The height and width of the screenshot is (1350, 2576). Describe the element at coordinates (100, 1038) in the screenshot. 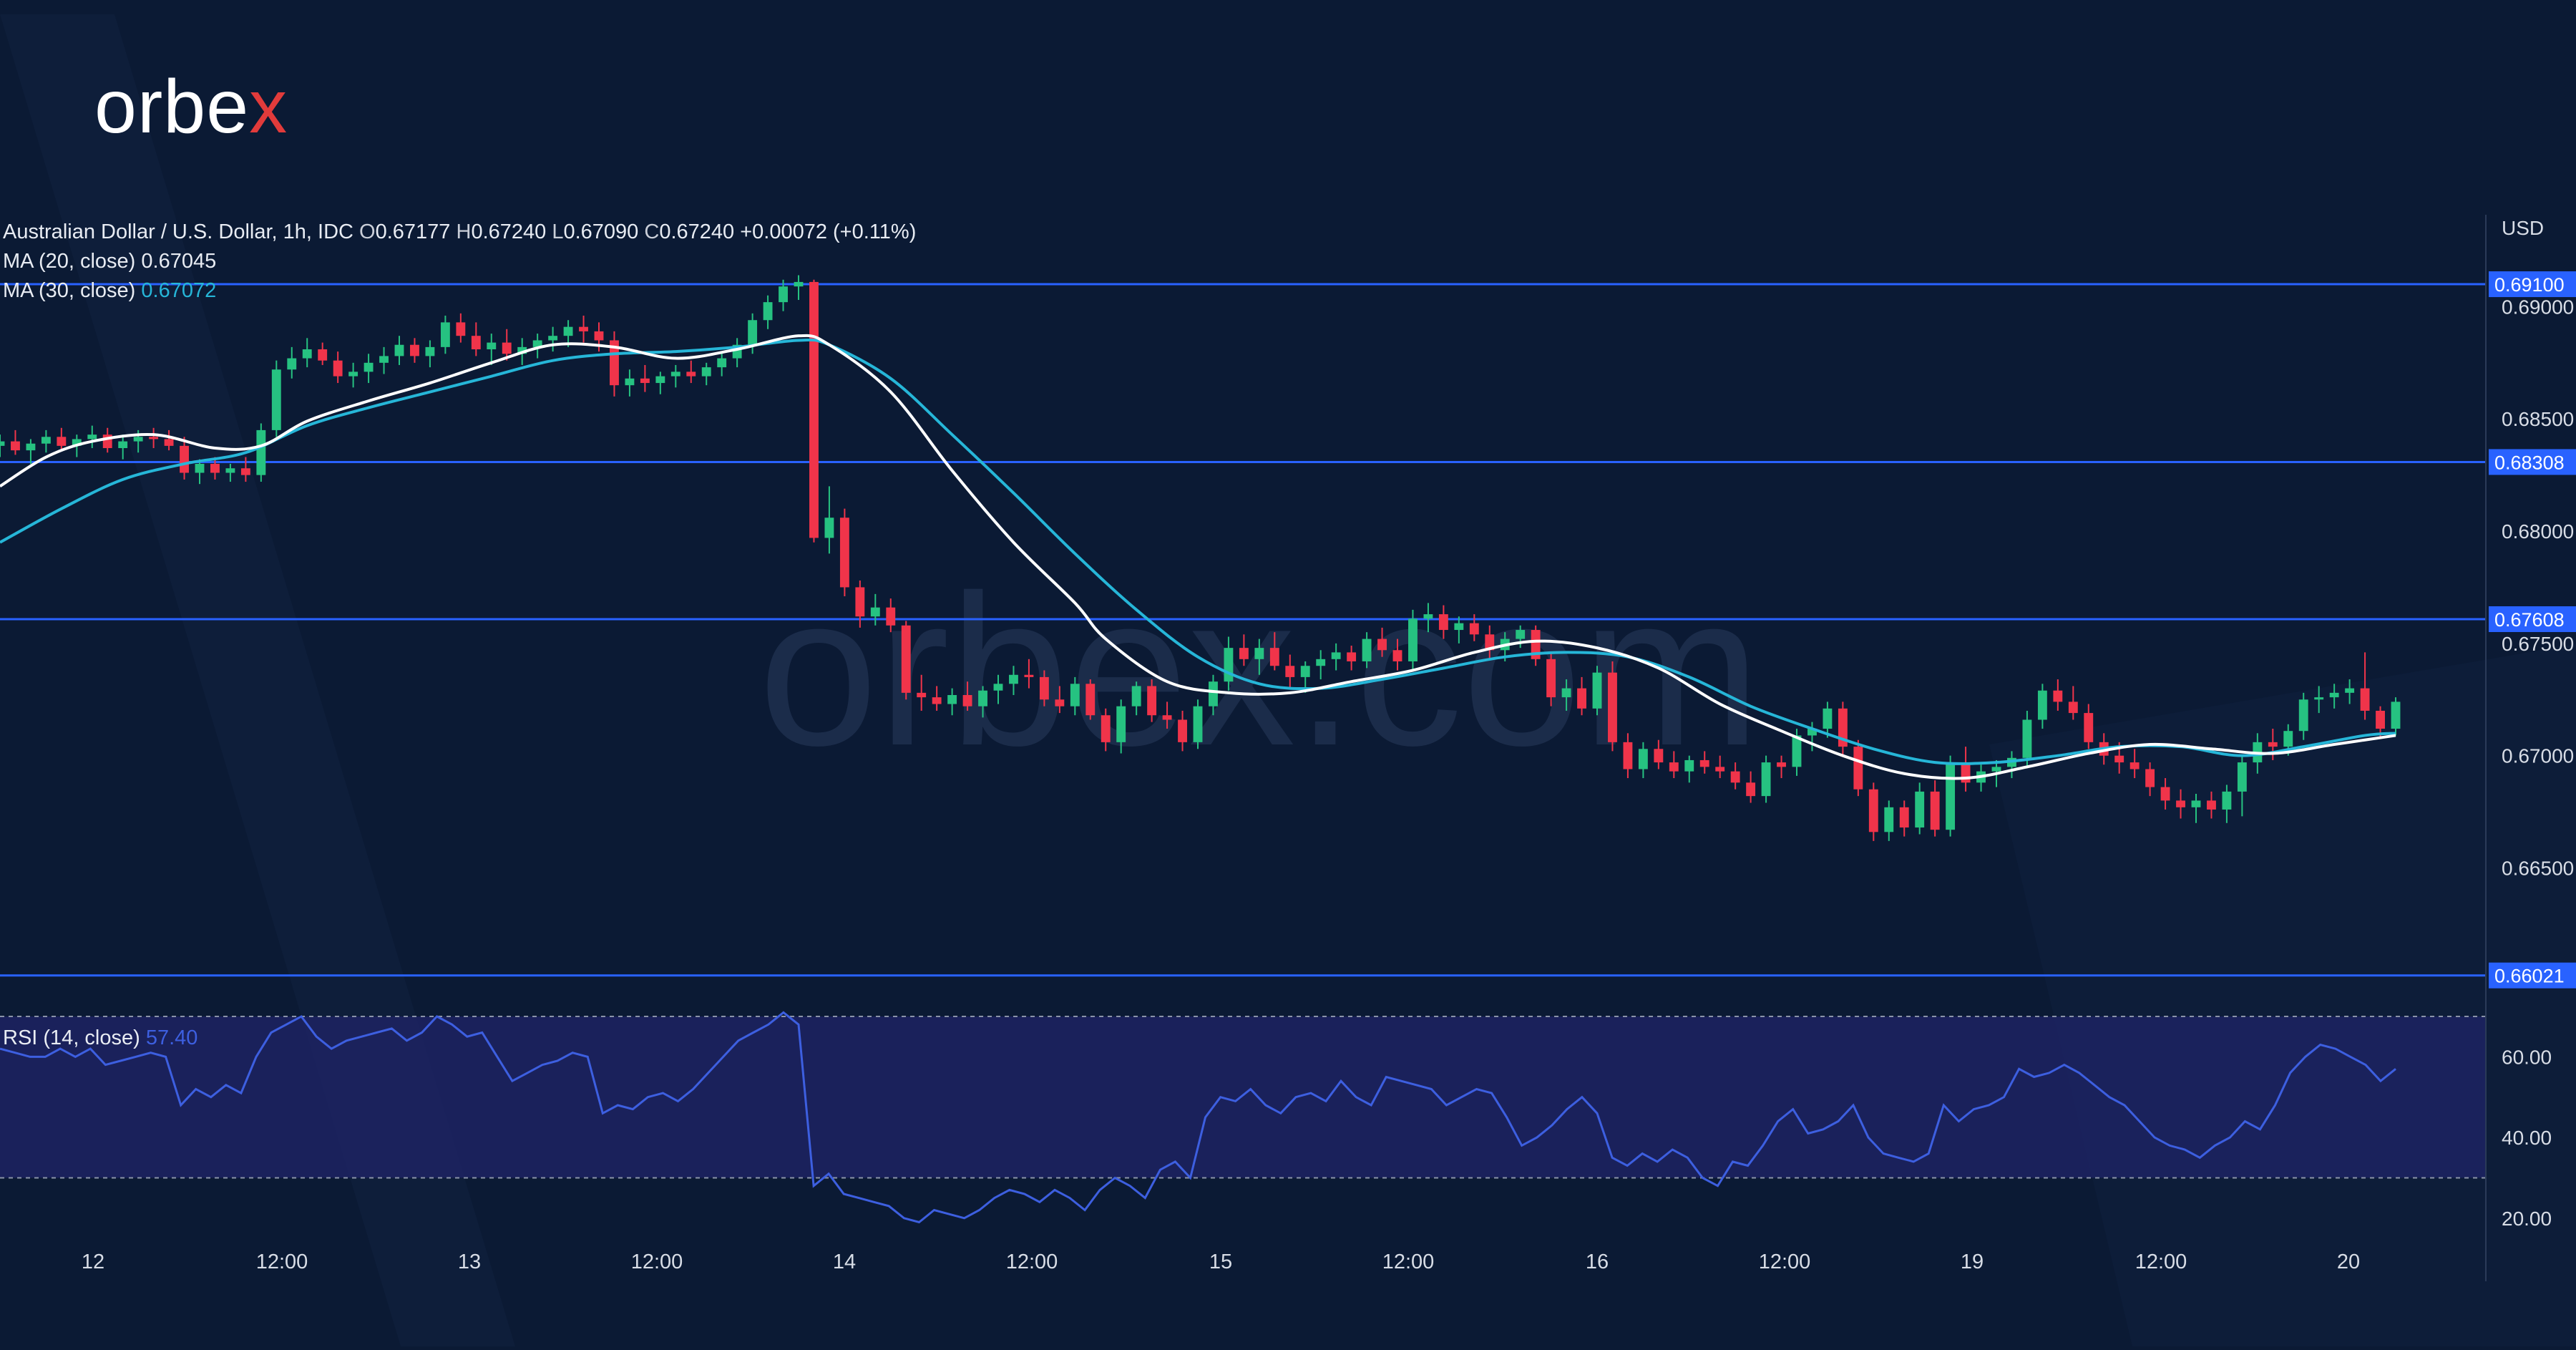

I see `rsi-legend: RSI (14, close) 57.40` at that location.